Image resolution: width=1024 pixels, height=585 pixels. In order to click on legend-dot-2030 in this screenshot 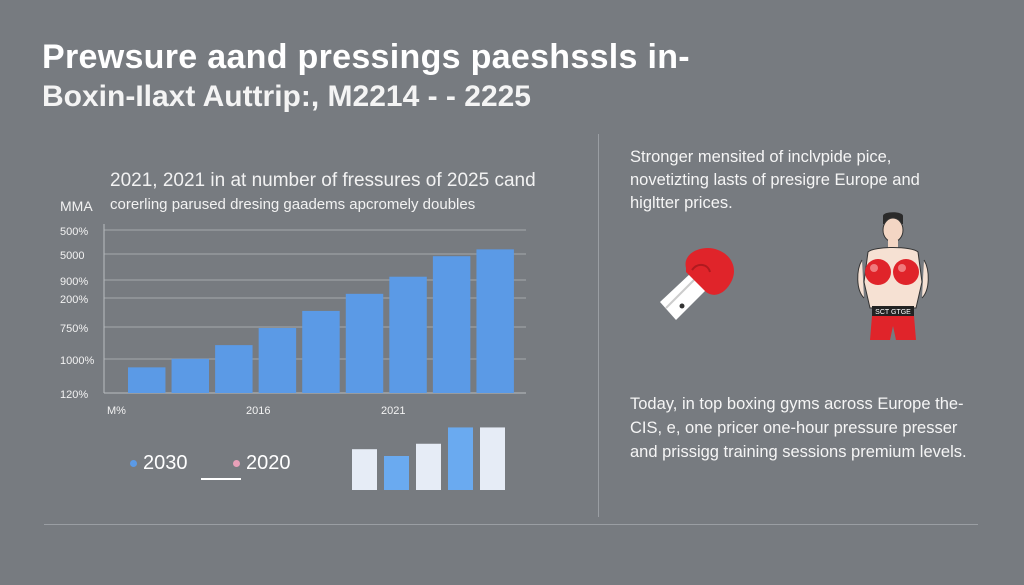, I will do `click(133, 464)`.